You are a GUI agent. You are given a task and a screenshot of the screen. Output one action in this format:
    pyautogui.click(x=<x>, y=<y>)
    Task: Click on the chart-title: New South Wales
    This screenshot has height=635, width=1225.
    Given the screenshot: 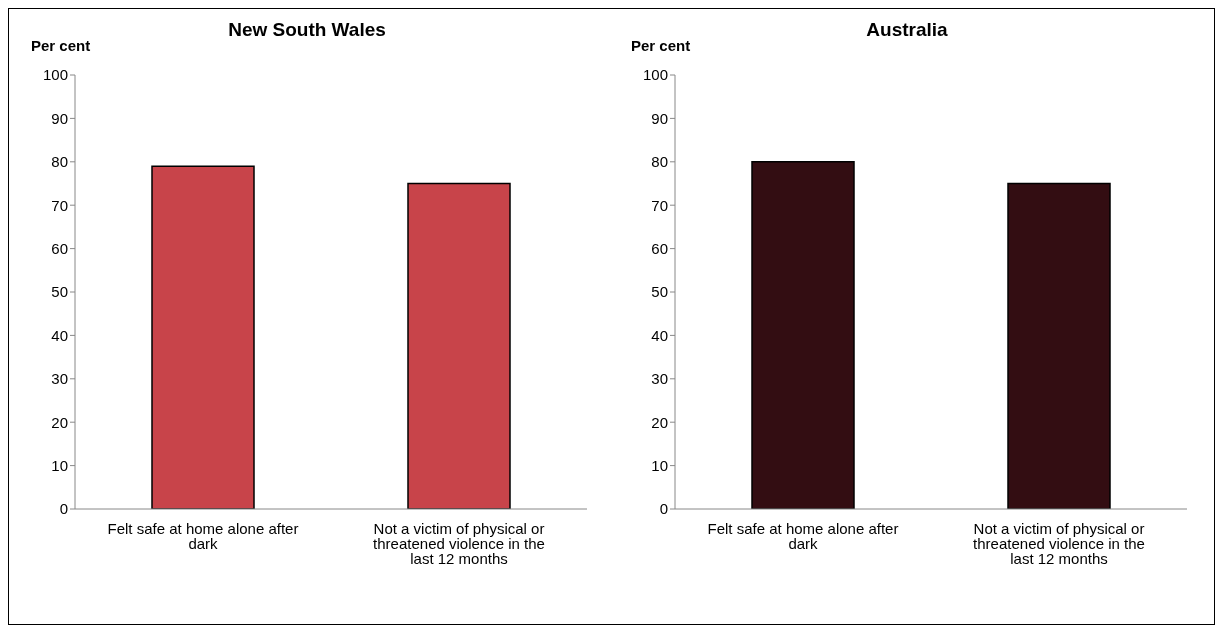 What is the action you would take?
    pyautogui.click(x=307, y=29)
    